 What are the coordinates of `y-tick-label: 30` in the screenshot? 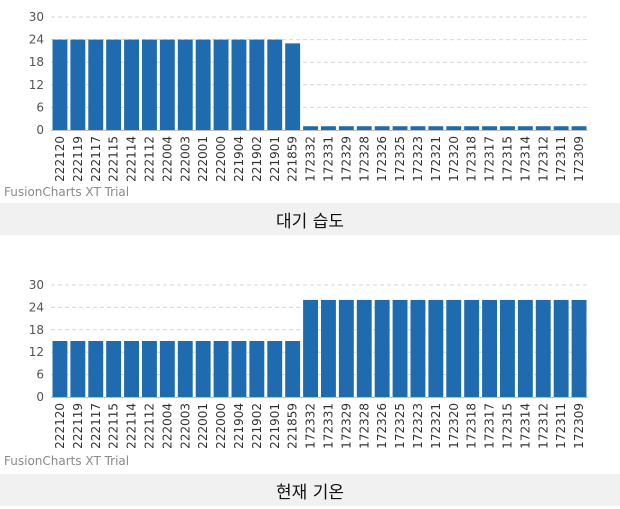 It's located at (36, 17).